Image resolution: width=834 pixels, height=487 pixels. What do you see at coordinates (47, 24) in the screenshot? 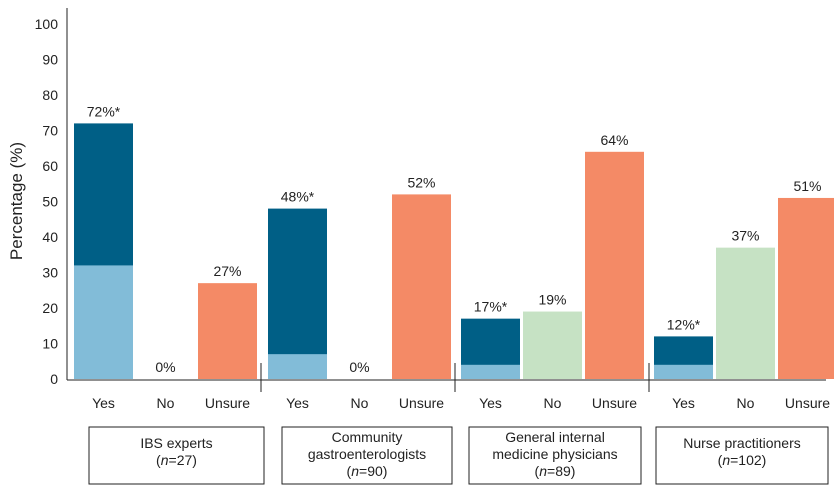
I see `y-tick-label: 100` at bounding box center [47, 24].